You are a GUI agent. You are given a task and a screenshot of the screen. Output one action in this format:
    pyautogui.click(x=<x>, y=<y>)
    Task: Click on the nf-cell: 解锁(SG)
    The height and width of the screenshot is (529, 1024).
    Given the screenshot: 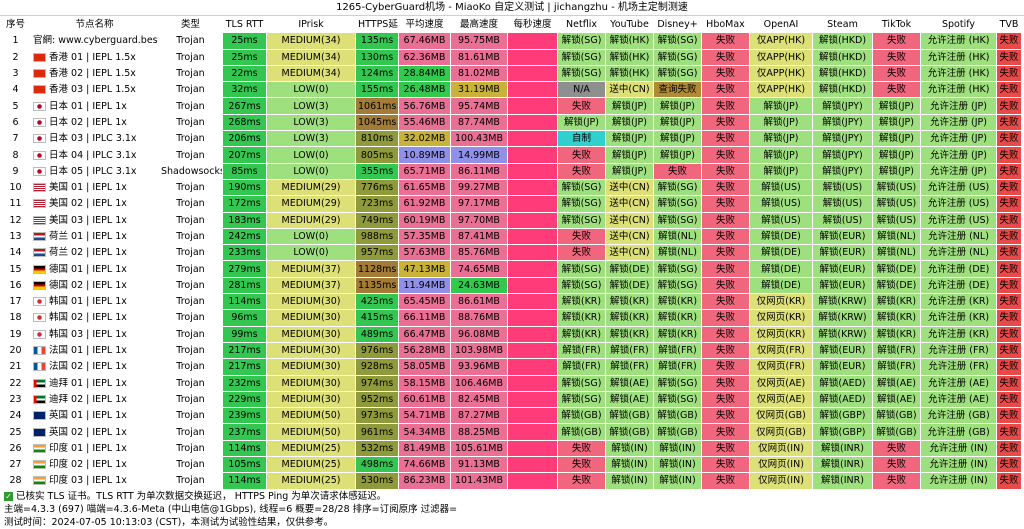 What is the action you would take?
    pyautogui.click(x=582, y=399)
    